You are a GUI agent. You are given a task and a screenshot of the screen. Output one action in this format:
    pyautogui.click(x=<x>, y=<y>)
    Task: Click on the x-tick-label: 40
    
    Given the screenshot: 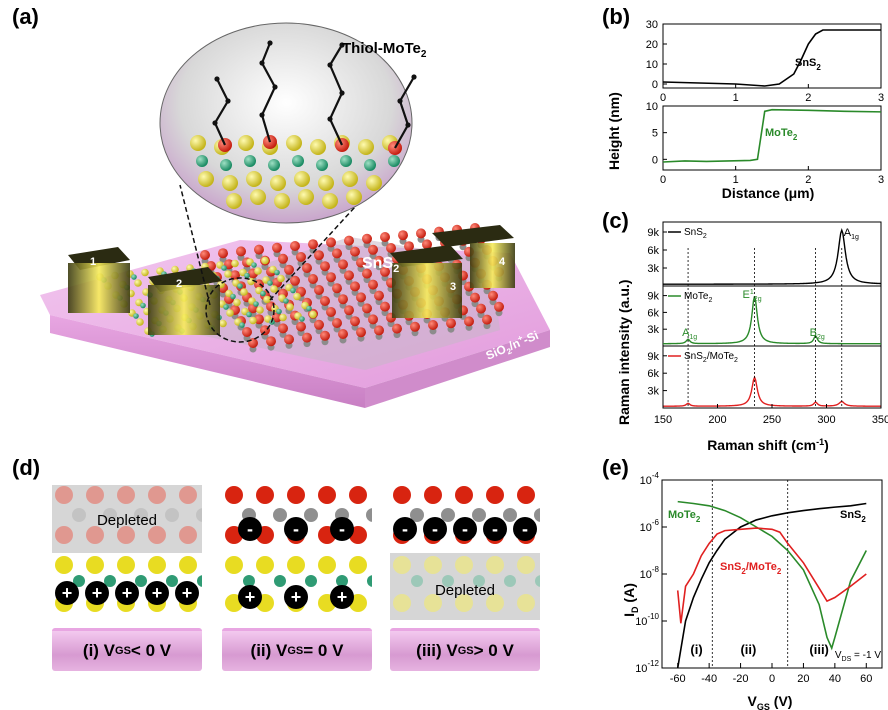 What is the action you would take?
    pyautogui.click(x=835, y=679)
    